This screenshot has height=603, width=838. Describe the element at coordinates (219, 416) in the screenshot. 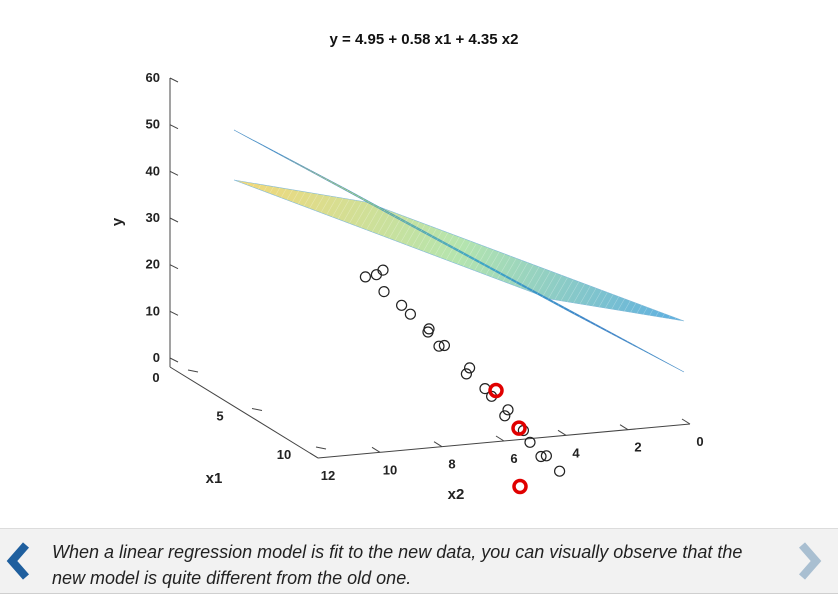

I see `x1-tick-label: 5` at that location.